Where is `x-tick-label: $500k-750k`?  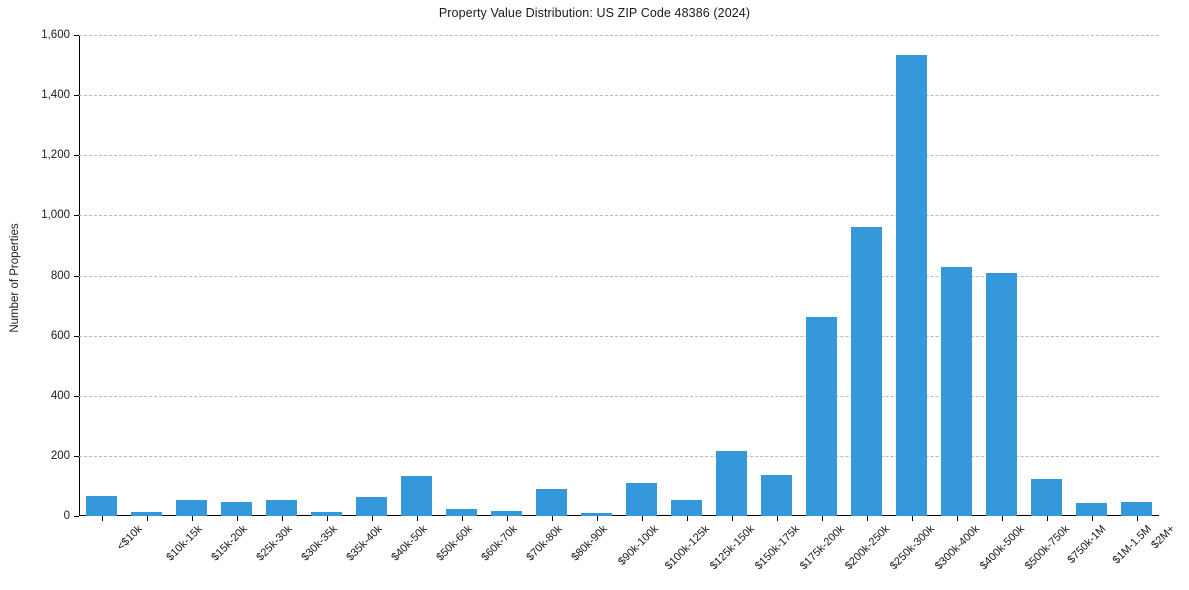 x-tick-label: $500k-750k is located at coordinates (1047, 548).